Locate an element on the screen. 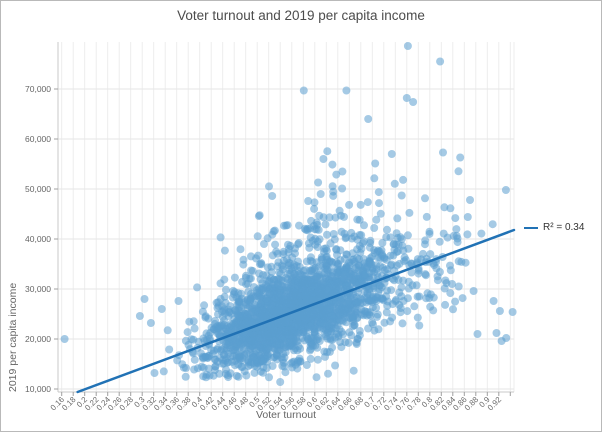 Image resolution: width=602 pixels, height=432 pixels. svg-text: 60,000 is located at coordinates (38, 139).